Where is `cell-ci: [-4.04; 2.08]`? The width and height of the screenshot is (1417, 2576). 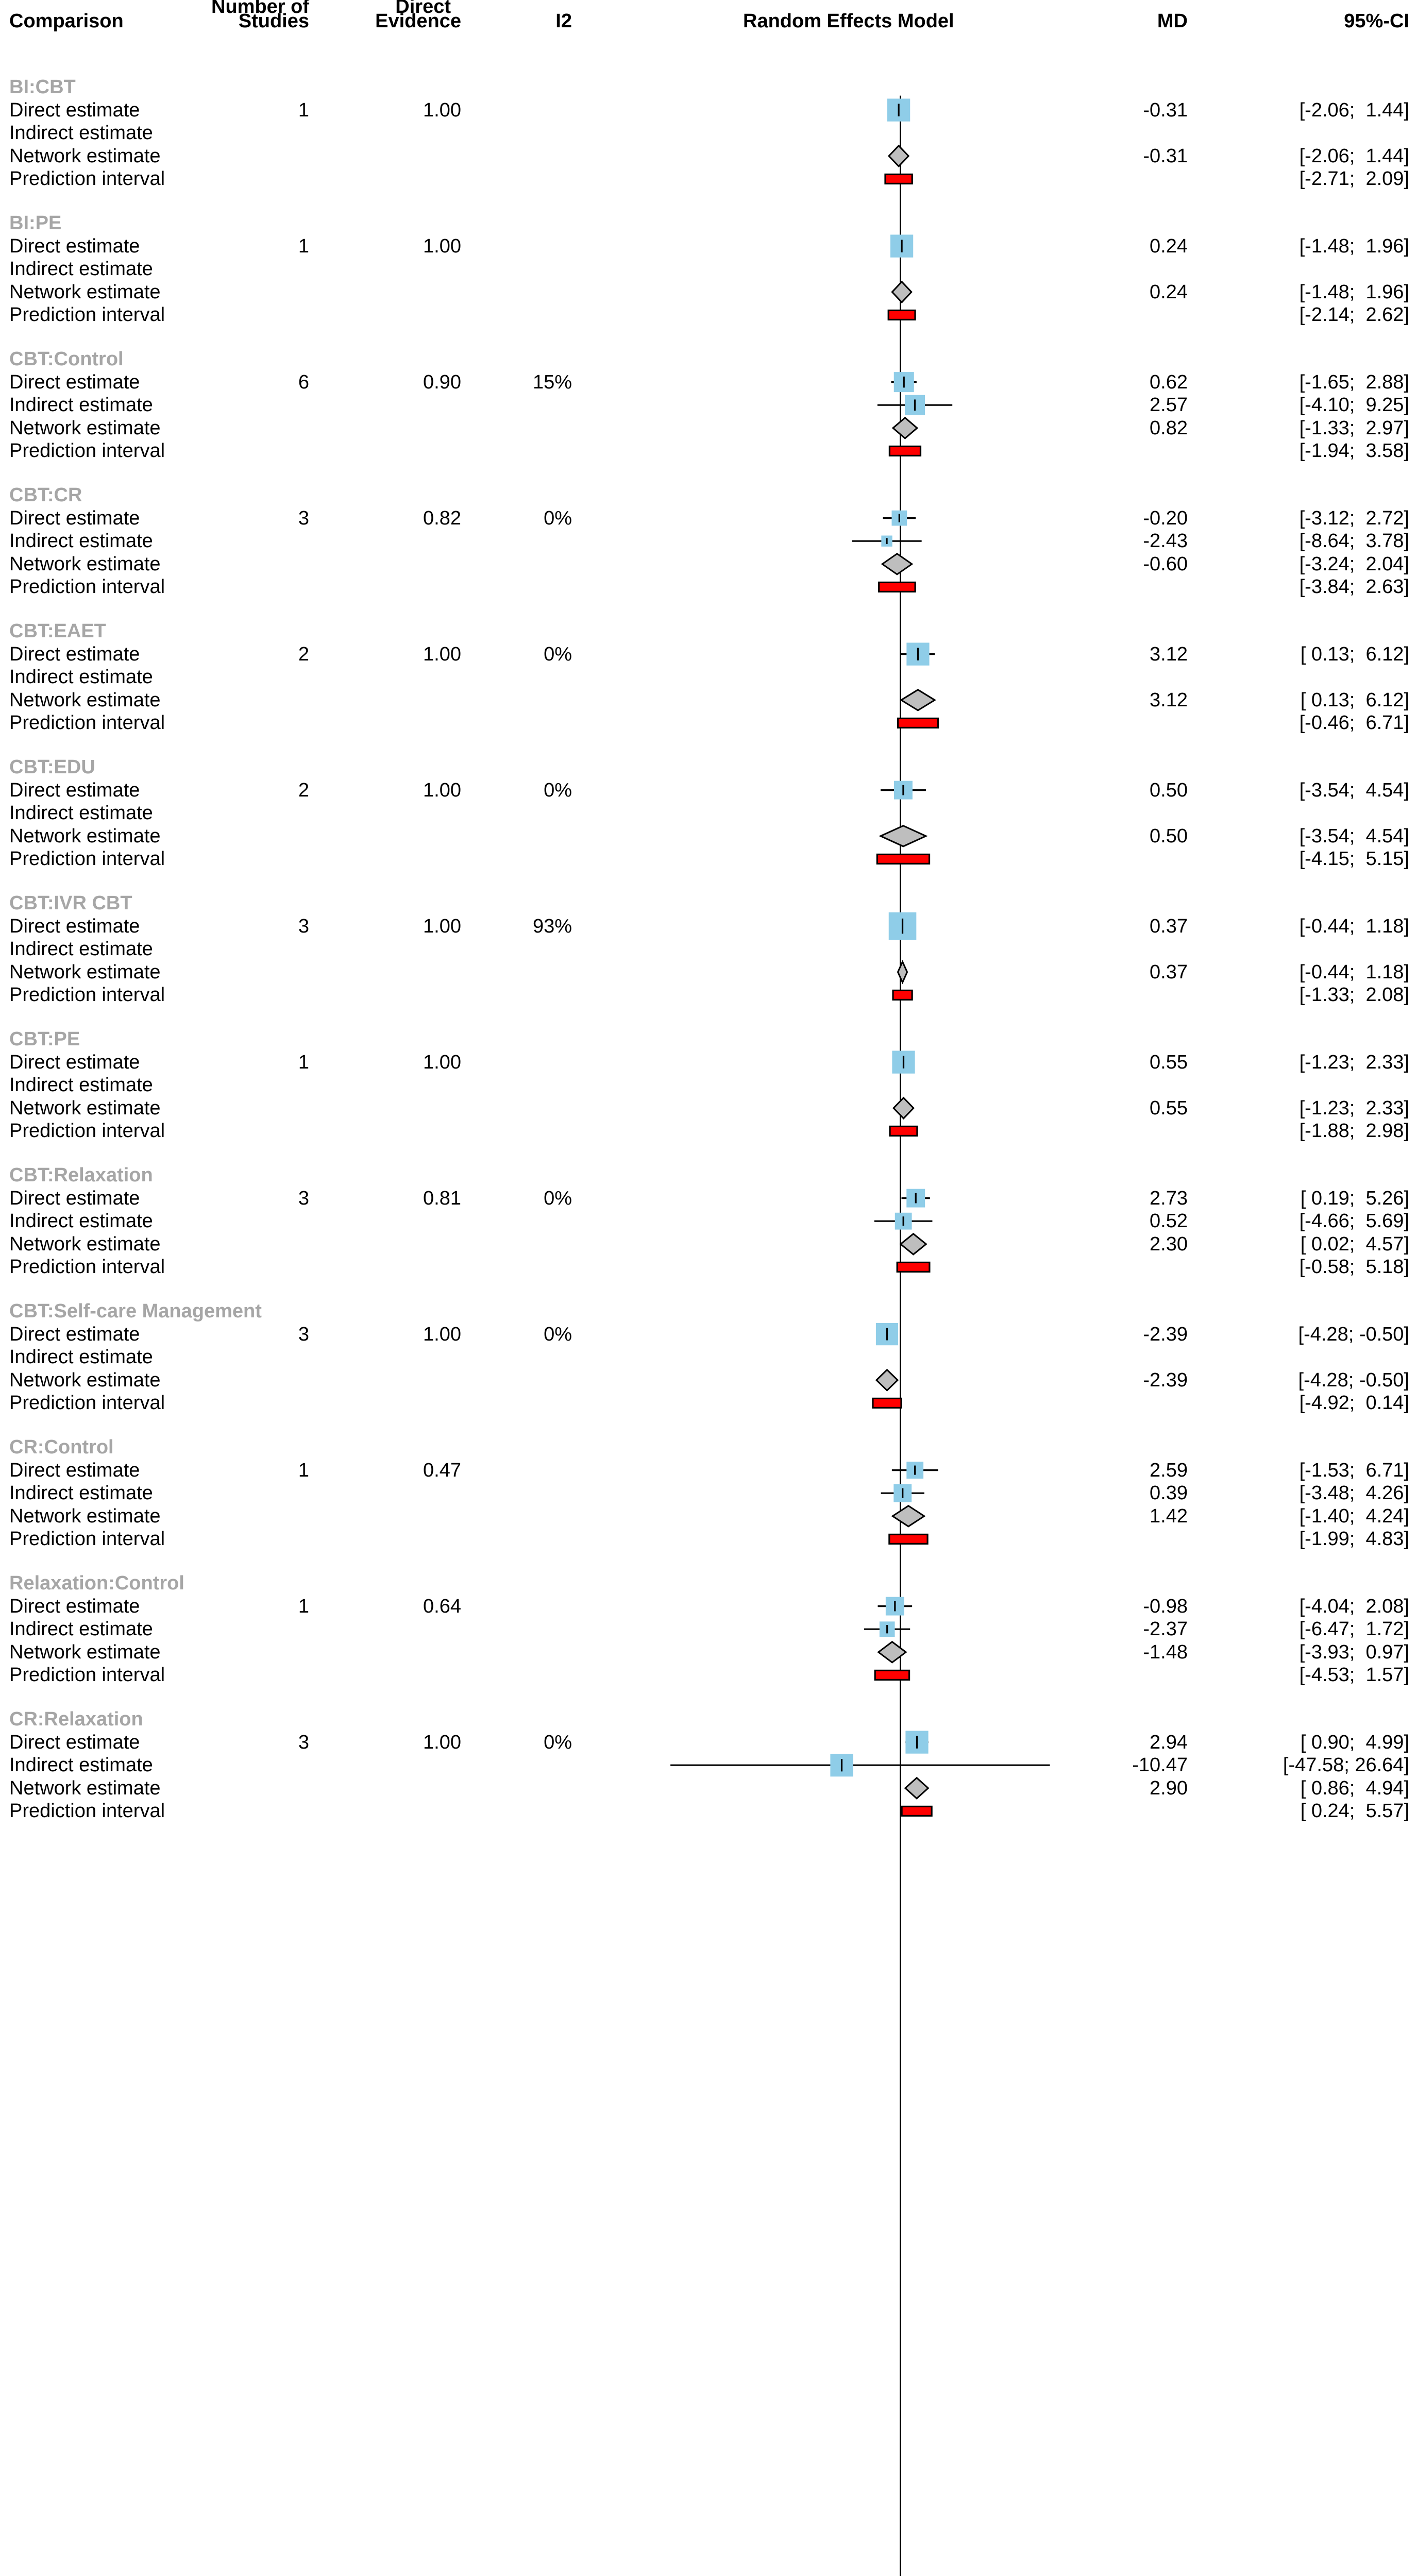 cell-ci: [-4.04; 2.08] is located at coordinates (1354, 1606).